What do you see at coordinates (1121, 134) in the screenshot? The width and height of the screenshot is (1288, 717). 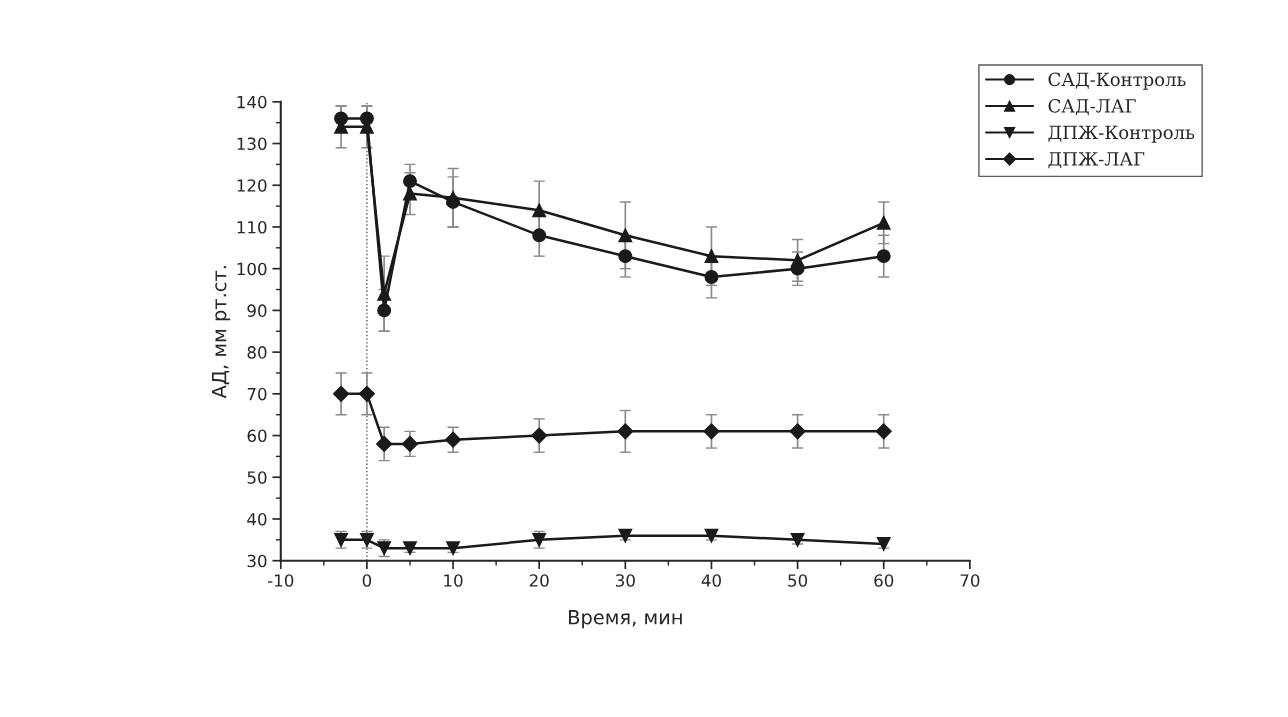 I see `legend-label: ДПЖ-Контроль` at bounding box center [1121, 134].